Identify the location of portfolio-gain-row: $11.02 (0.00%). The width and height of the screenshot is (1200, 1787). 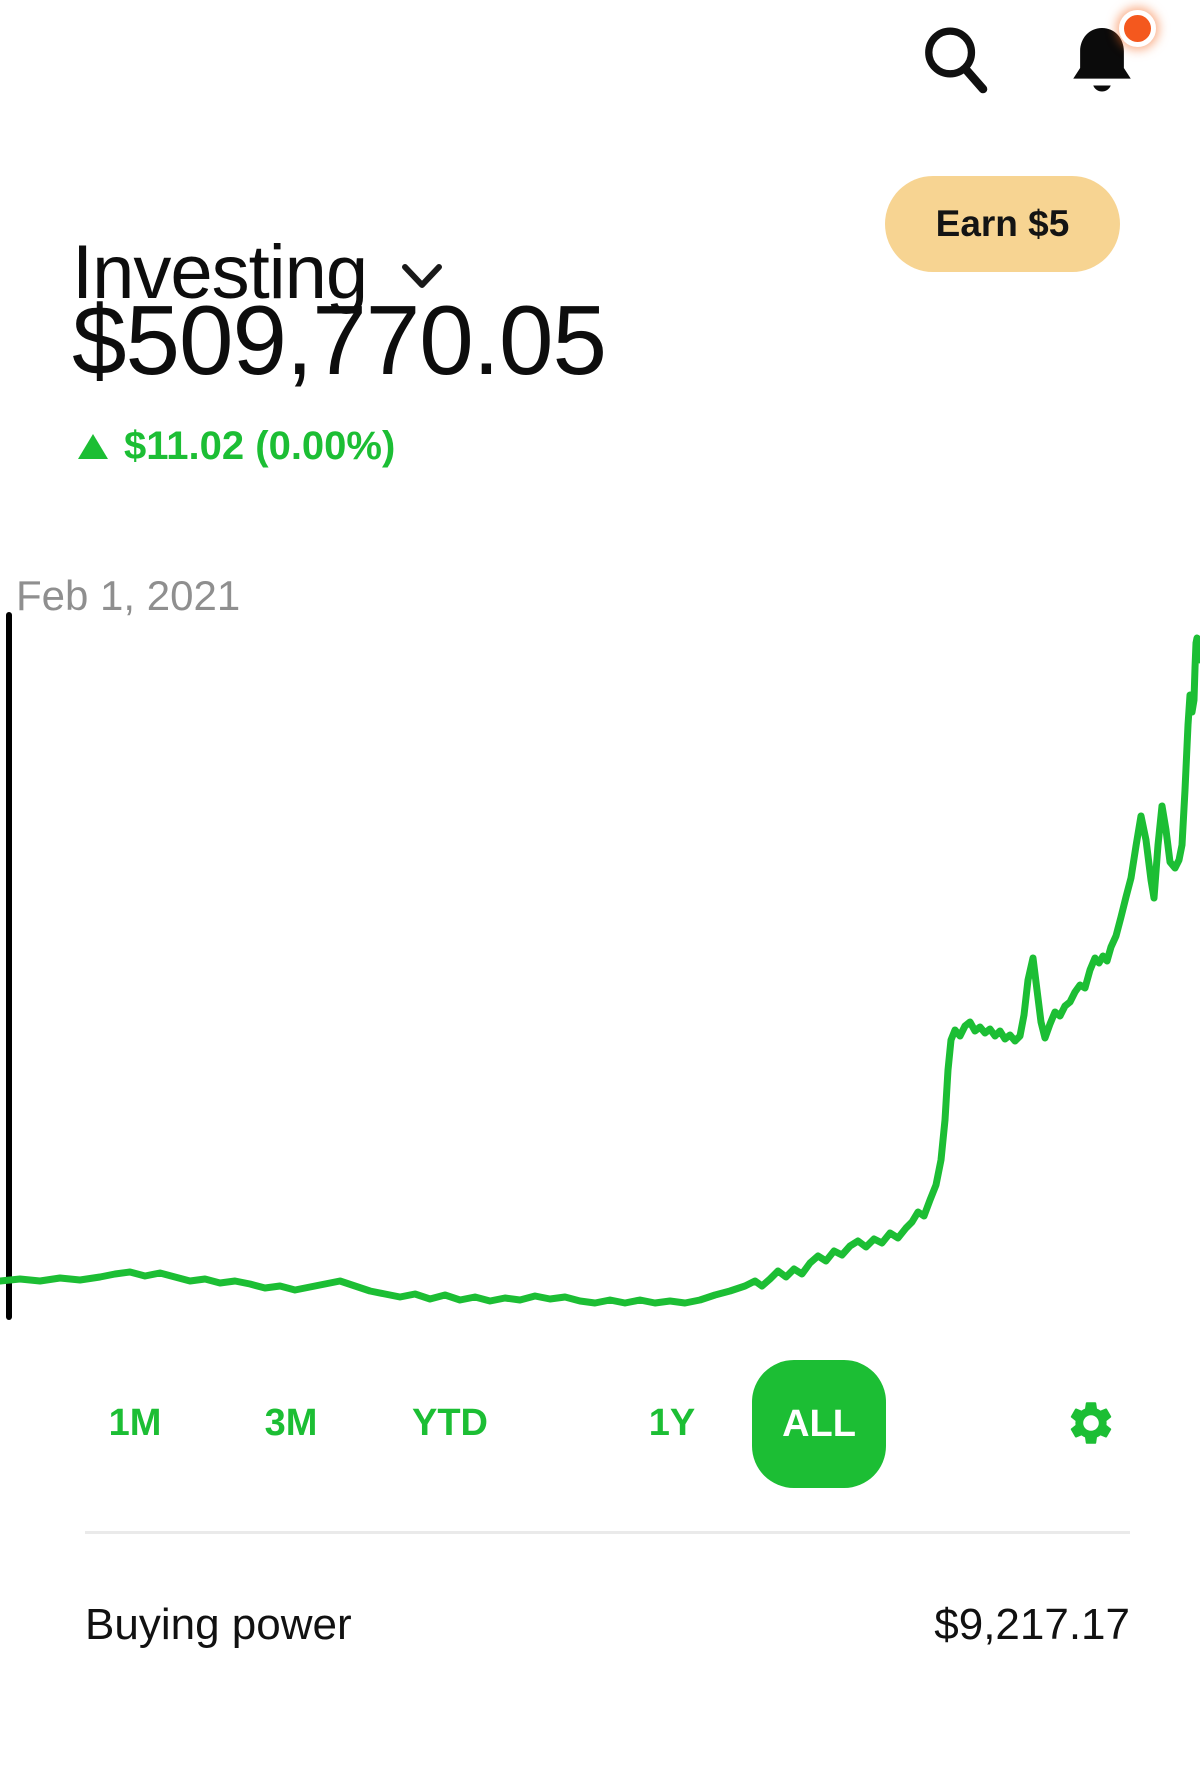
(236, 446).